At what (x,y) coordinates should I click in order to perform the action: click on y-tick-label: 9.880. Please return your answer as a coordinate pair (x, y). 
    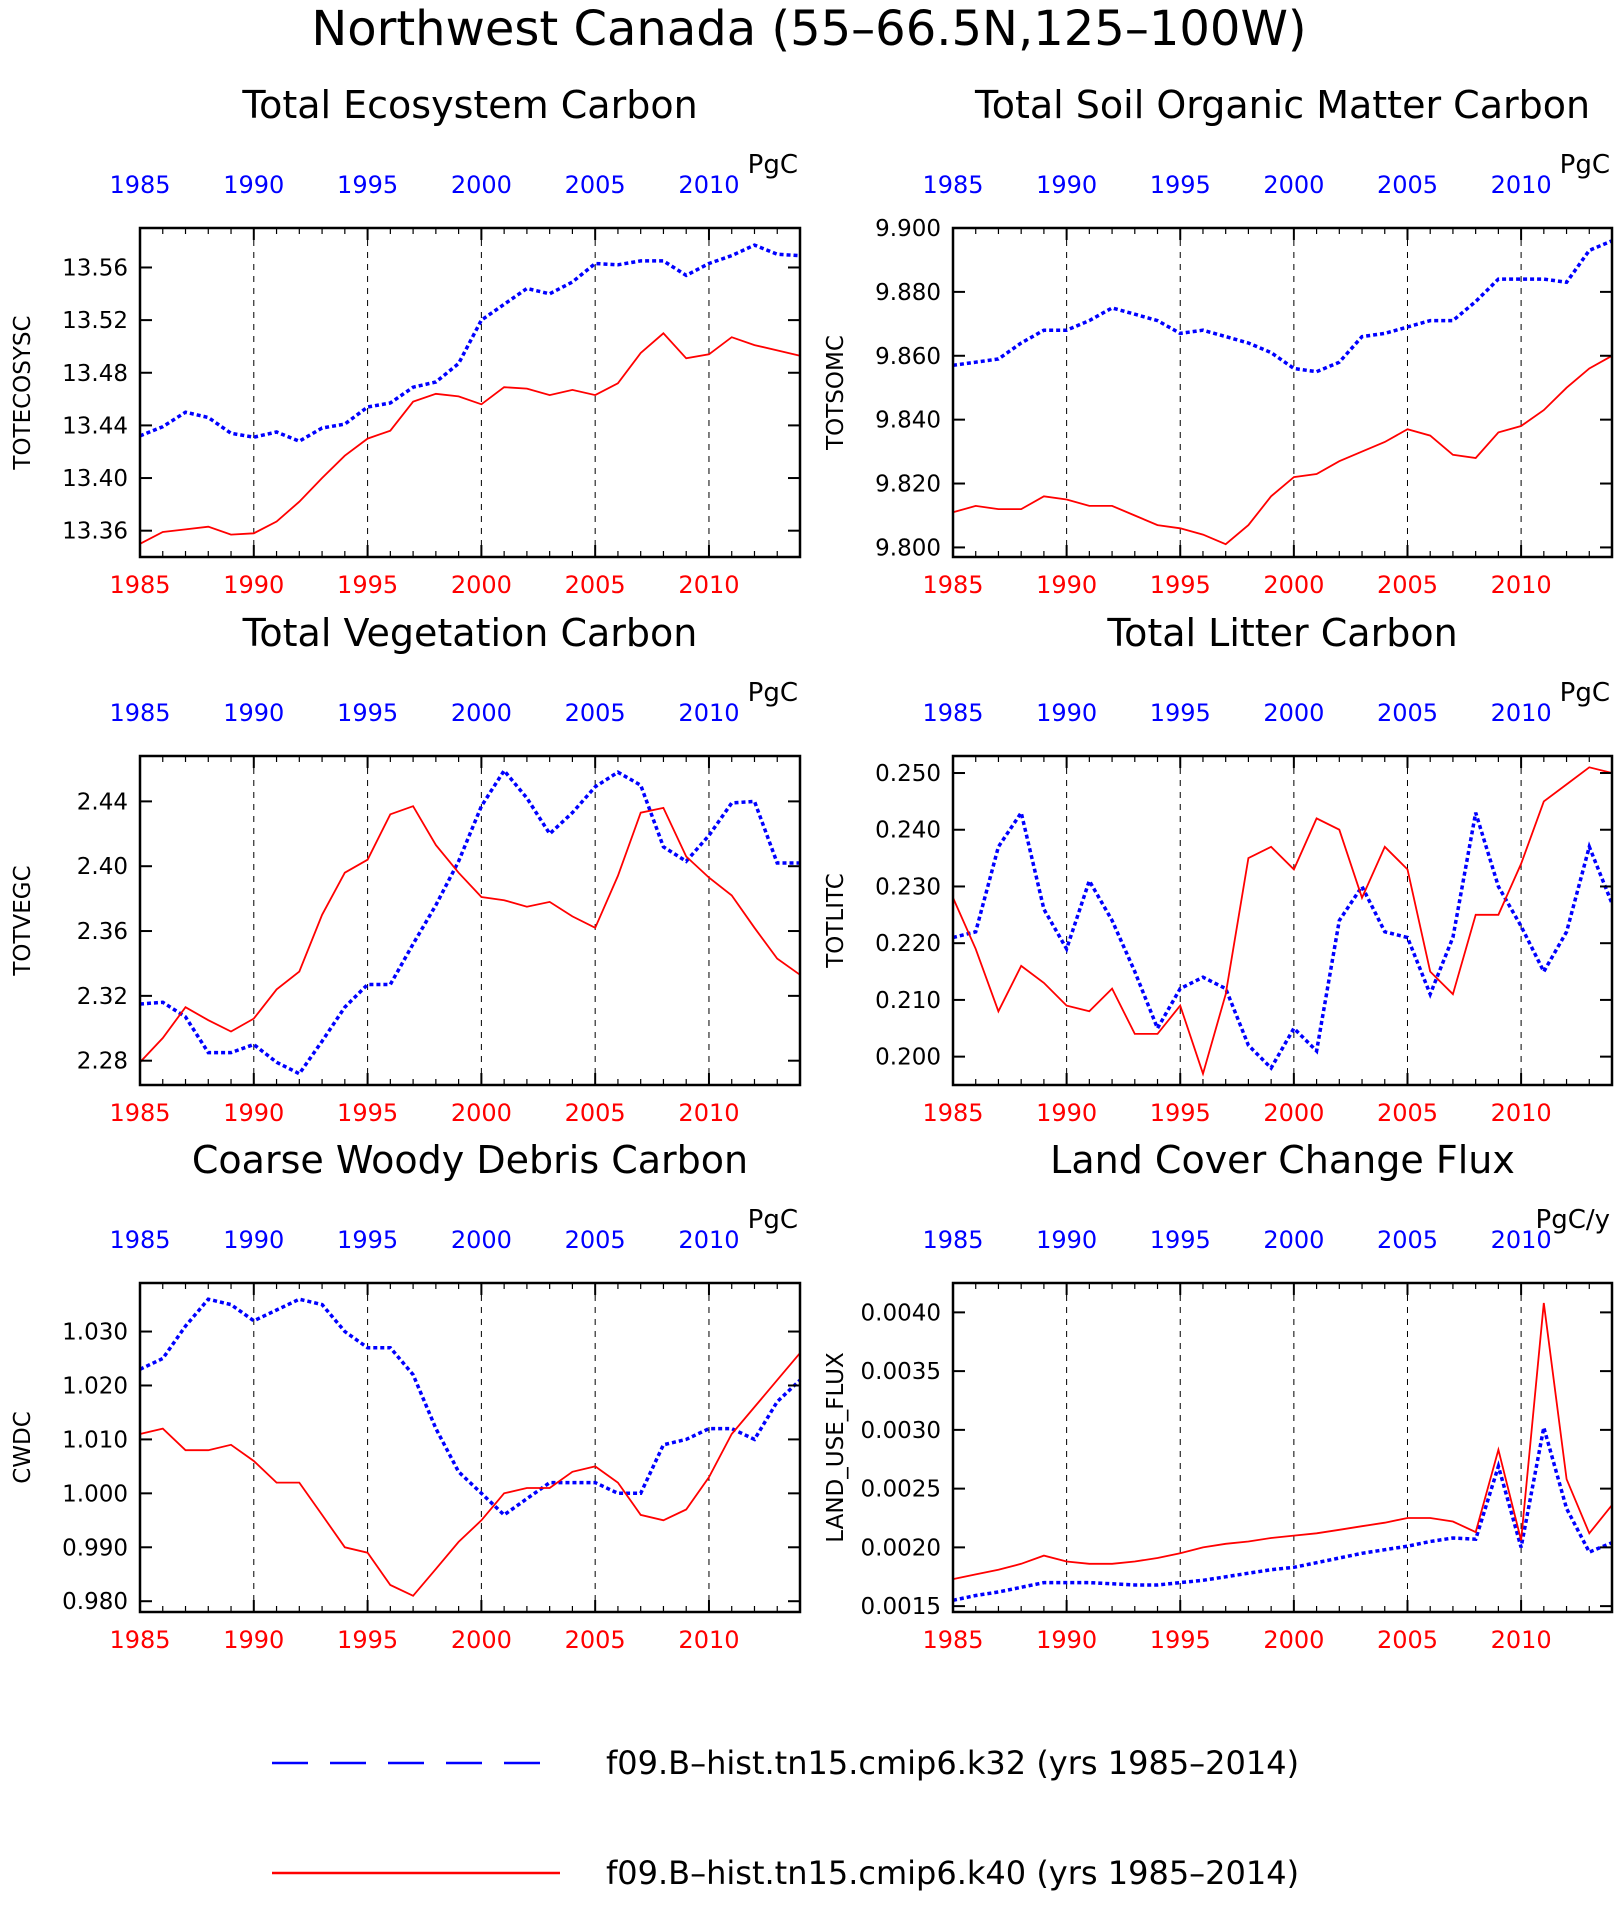
    Looking at the image, I should click on (908, 293).